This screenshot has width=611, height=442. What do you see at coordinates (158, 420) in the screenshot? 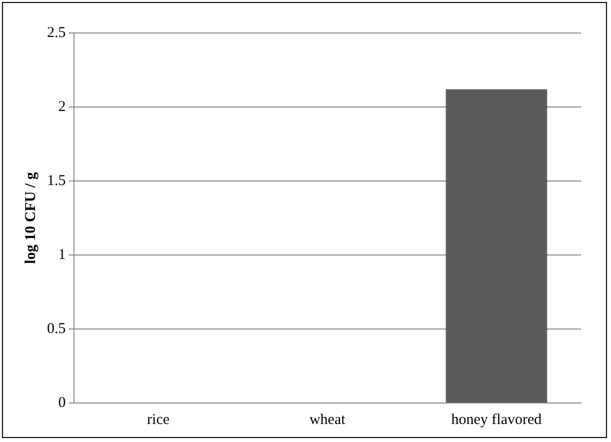
I see `x-tick-label: rice` at bounding box center [158, 420].